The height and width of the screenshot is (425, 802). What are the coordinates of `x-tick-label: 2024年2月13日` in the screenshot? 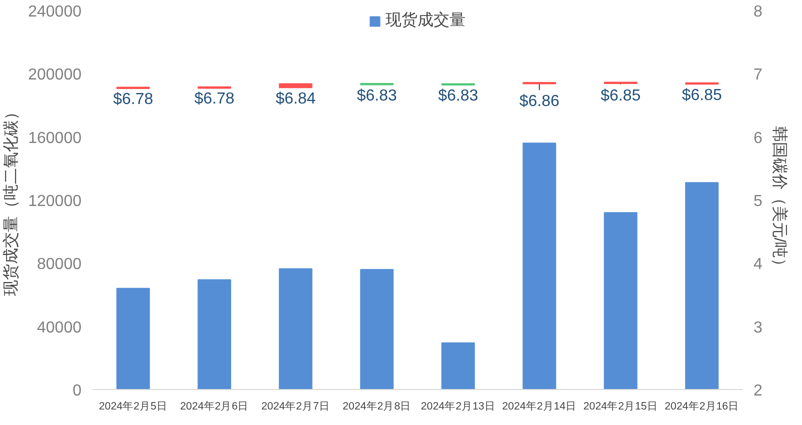 It's located at (458, 406).